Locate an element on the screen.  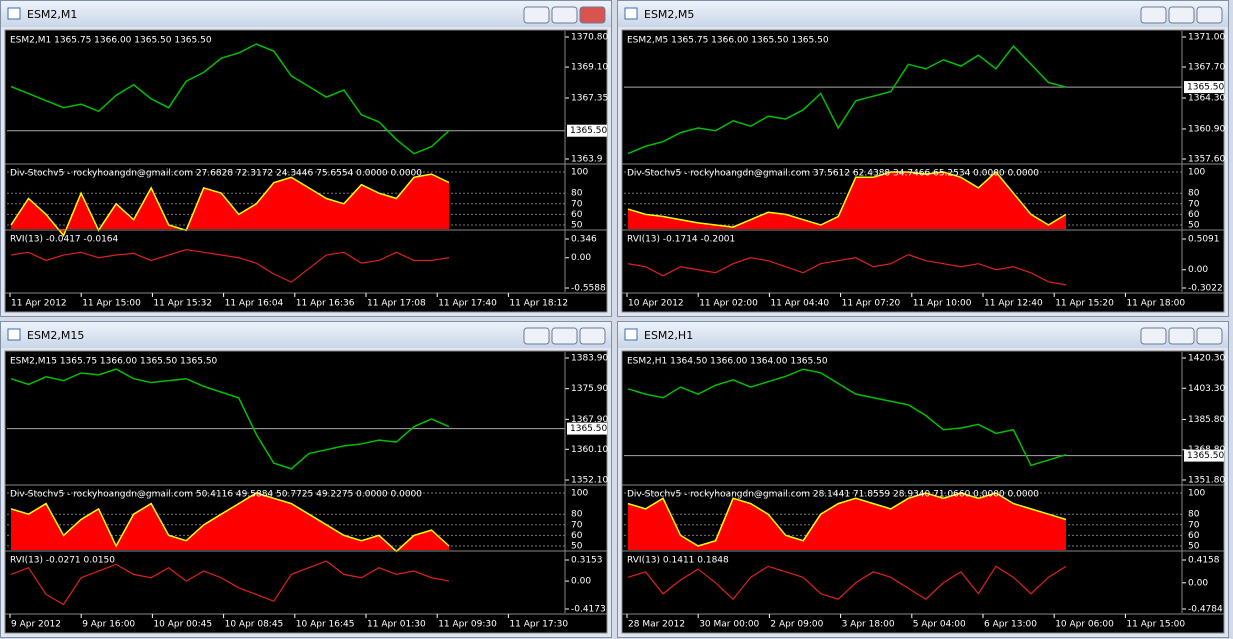
rvi-tick-label: -0.4173 is located at coordinates (588, 610).